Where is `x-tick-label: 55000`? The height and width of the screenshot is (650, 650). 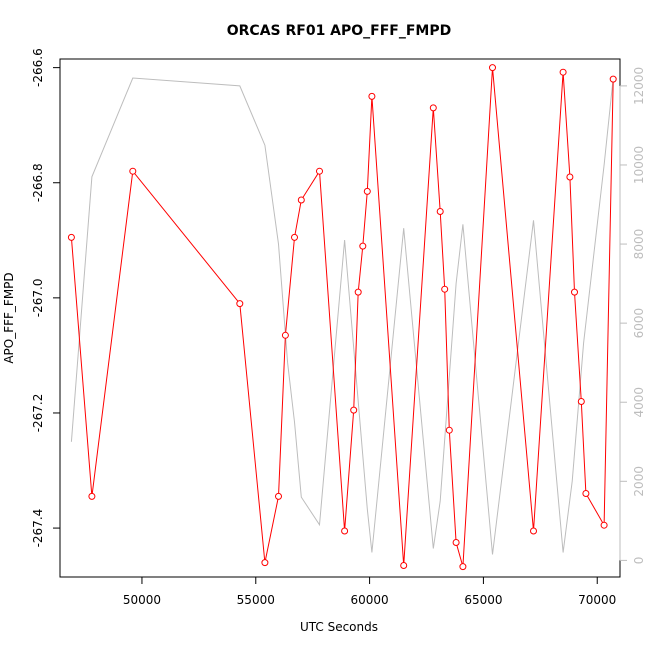
x-tick-label: 55000 is located at coordinates (256, 600).